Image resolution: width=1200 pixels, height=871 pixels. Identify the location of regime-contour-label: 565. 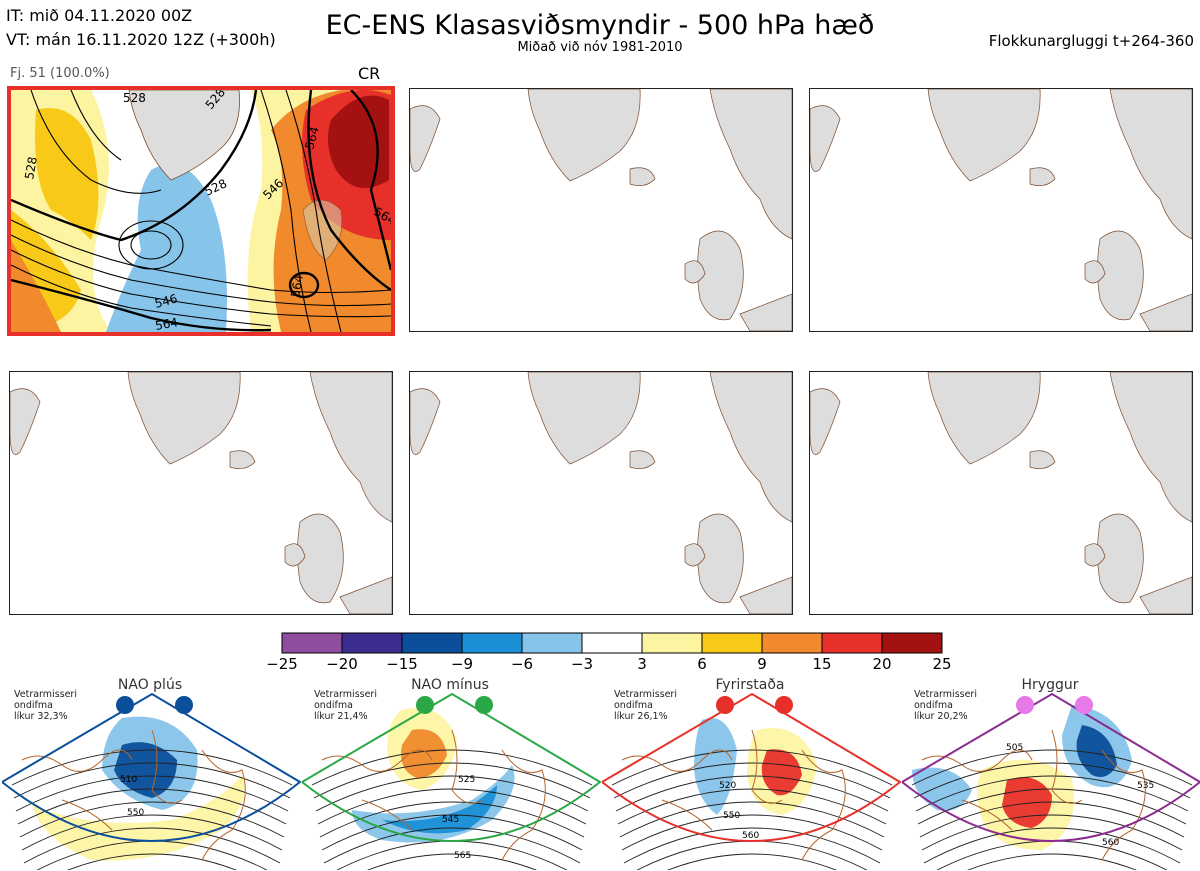
(462, 856).